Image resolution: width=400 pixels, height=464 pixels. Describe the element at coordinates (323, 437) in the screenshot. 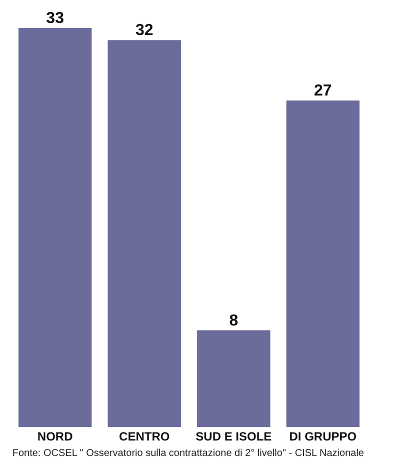

I see `x-tick-label: DI GRUPPO` at that location.